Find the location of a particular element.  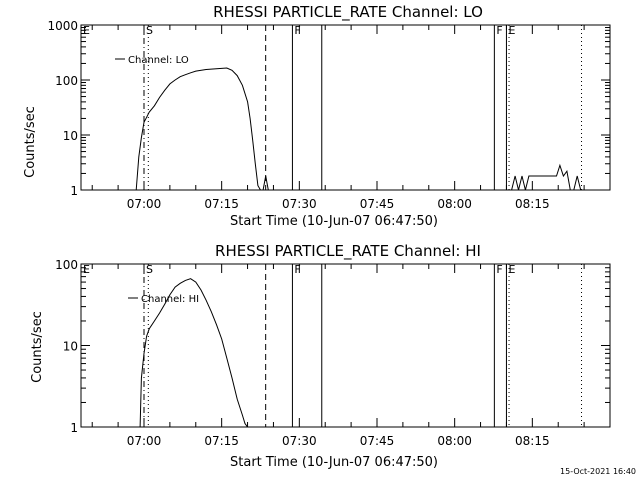

hi-x-axis-label: Start Time (10-Jun-07 06:47:50) is located at coordinates (334, 462).